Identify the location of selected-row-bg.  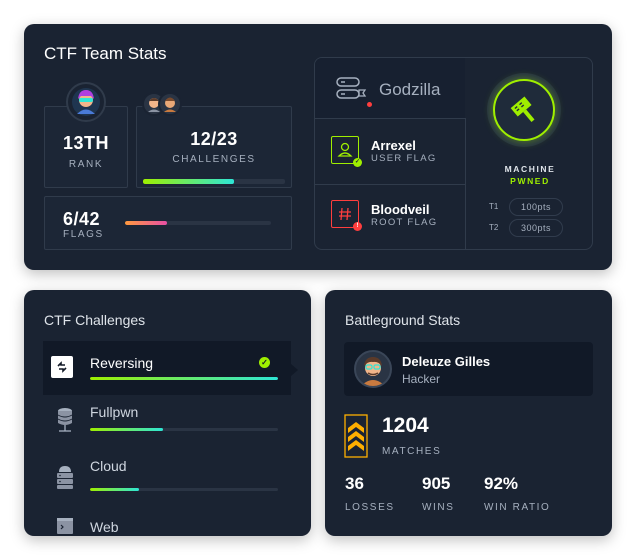
(167, 368).